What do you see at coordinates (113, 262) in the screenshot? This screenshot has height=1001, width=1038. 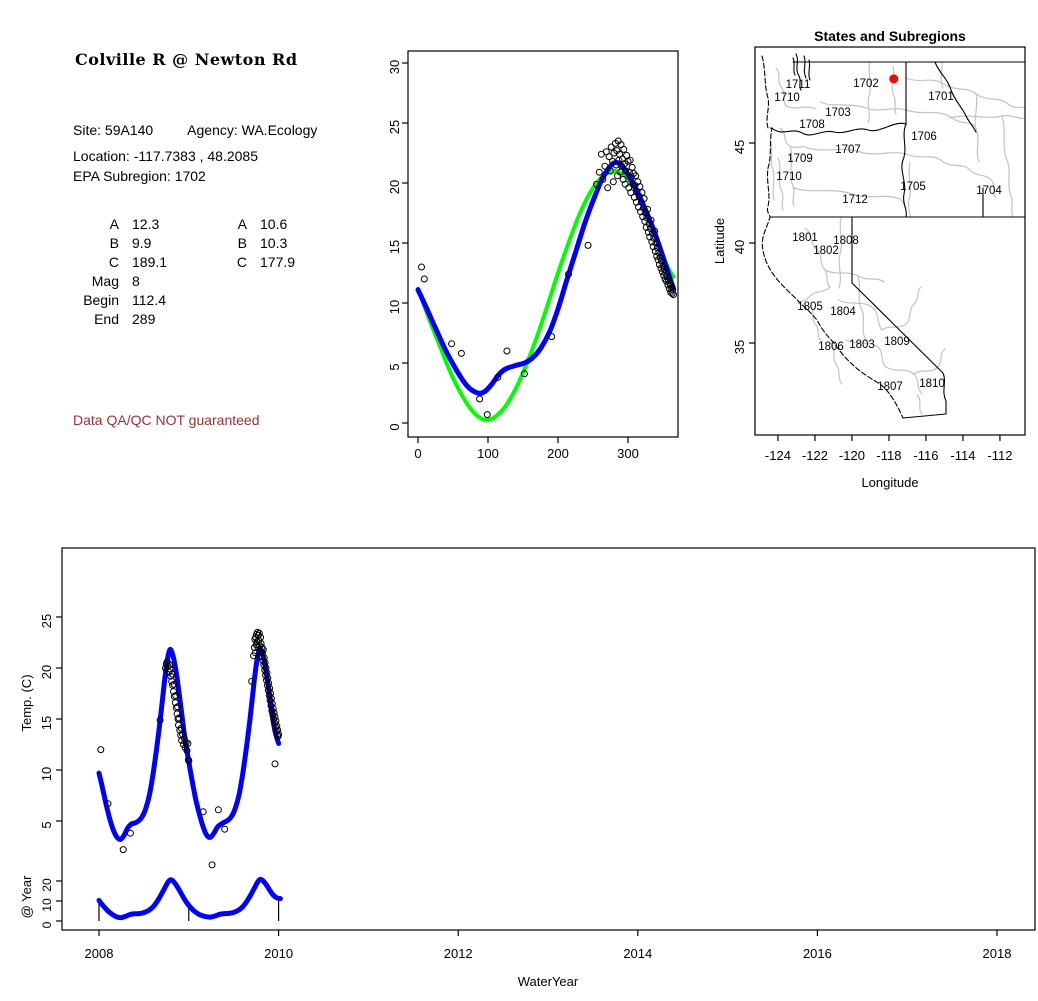 I see `fit-parameter-key: C` at bounding box center [113, 262].